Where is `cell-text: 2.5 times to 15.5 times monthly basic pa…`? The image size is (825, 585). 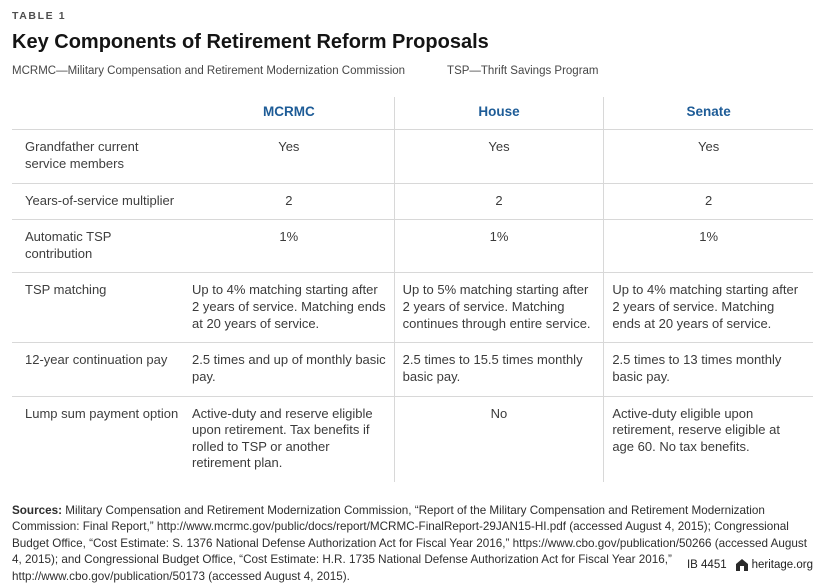 cell-text: 2.5 times to 15.5 times monthly basic pa… is located at coordinates (492, 368).